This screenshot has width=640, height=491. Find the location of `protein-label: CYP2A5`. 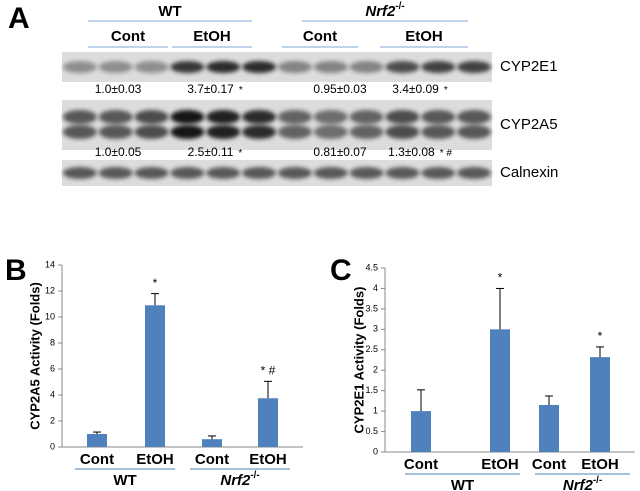

protein-label: CYP2A5 is located at coordinates (529, 124).